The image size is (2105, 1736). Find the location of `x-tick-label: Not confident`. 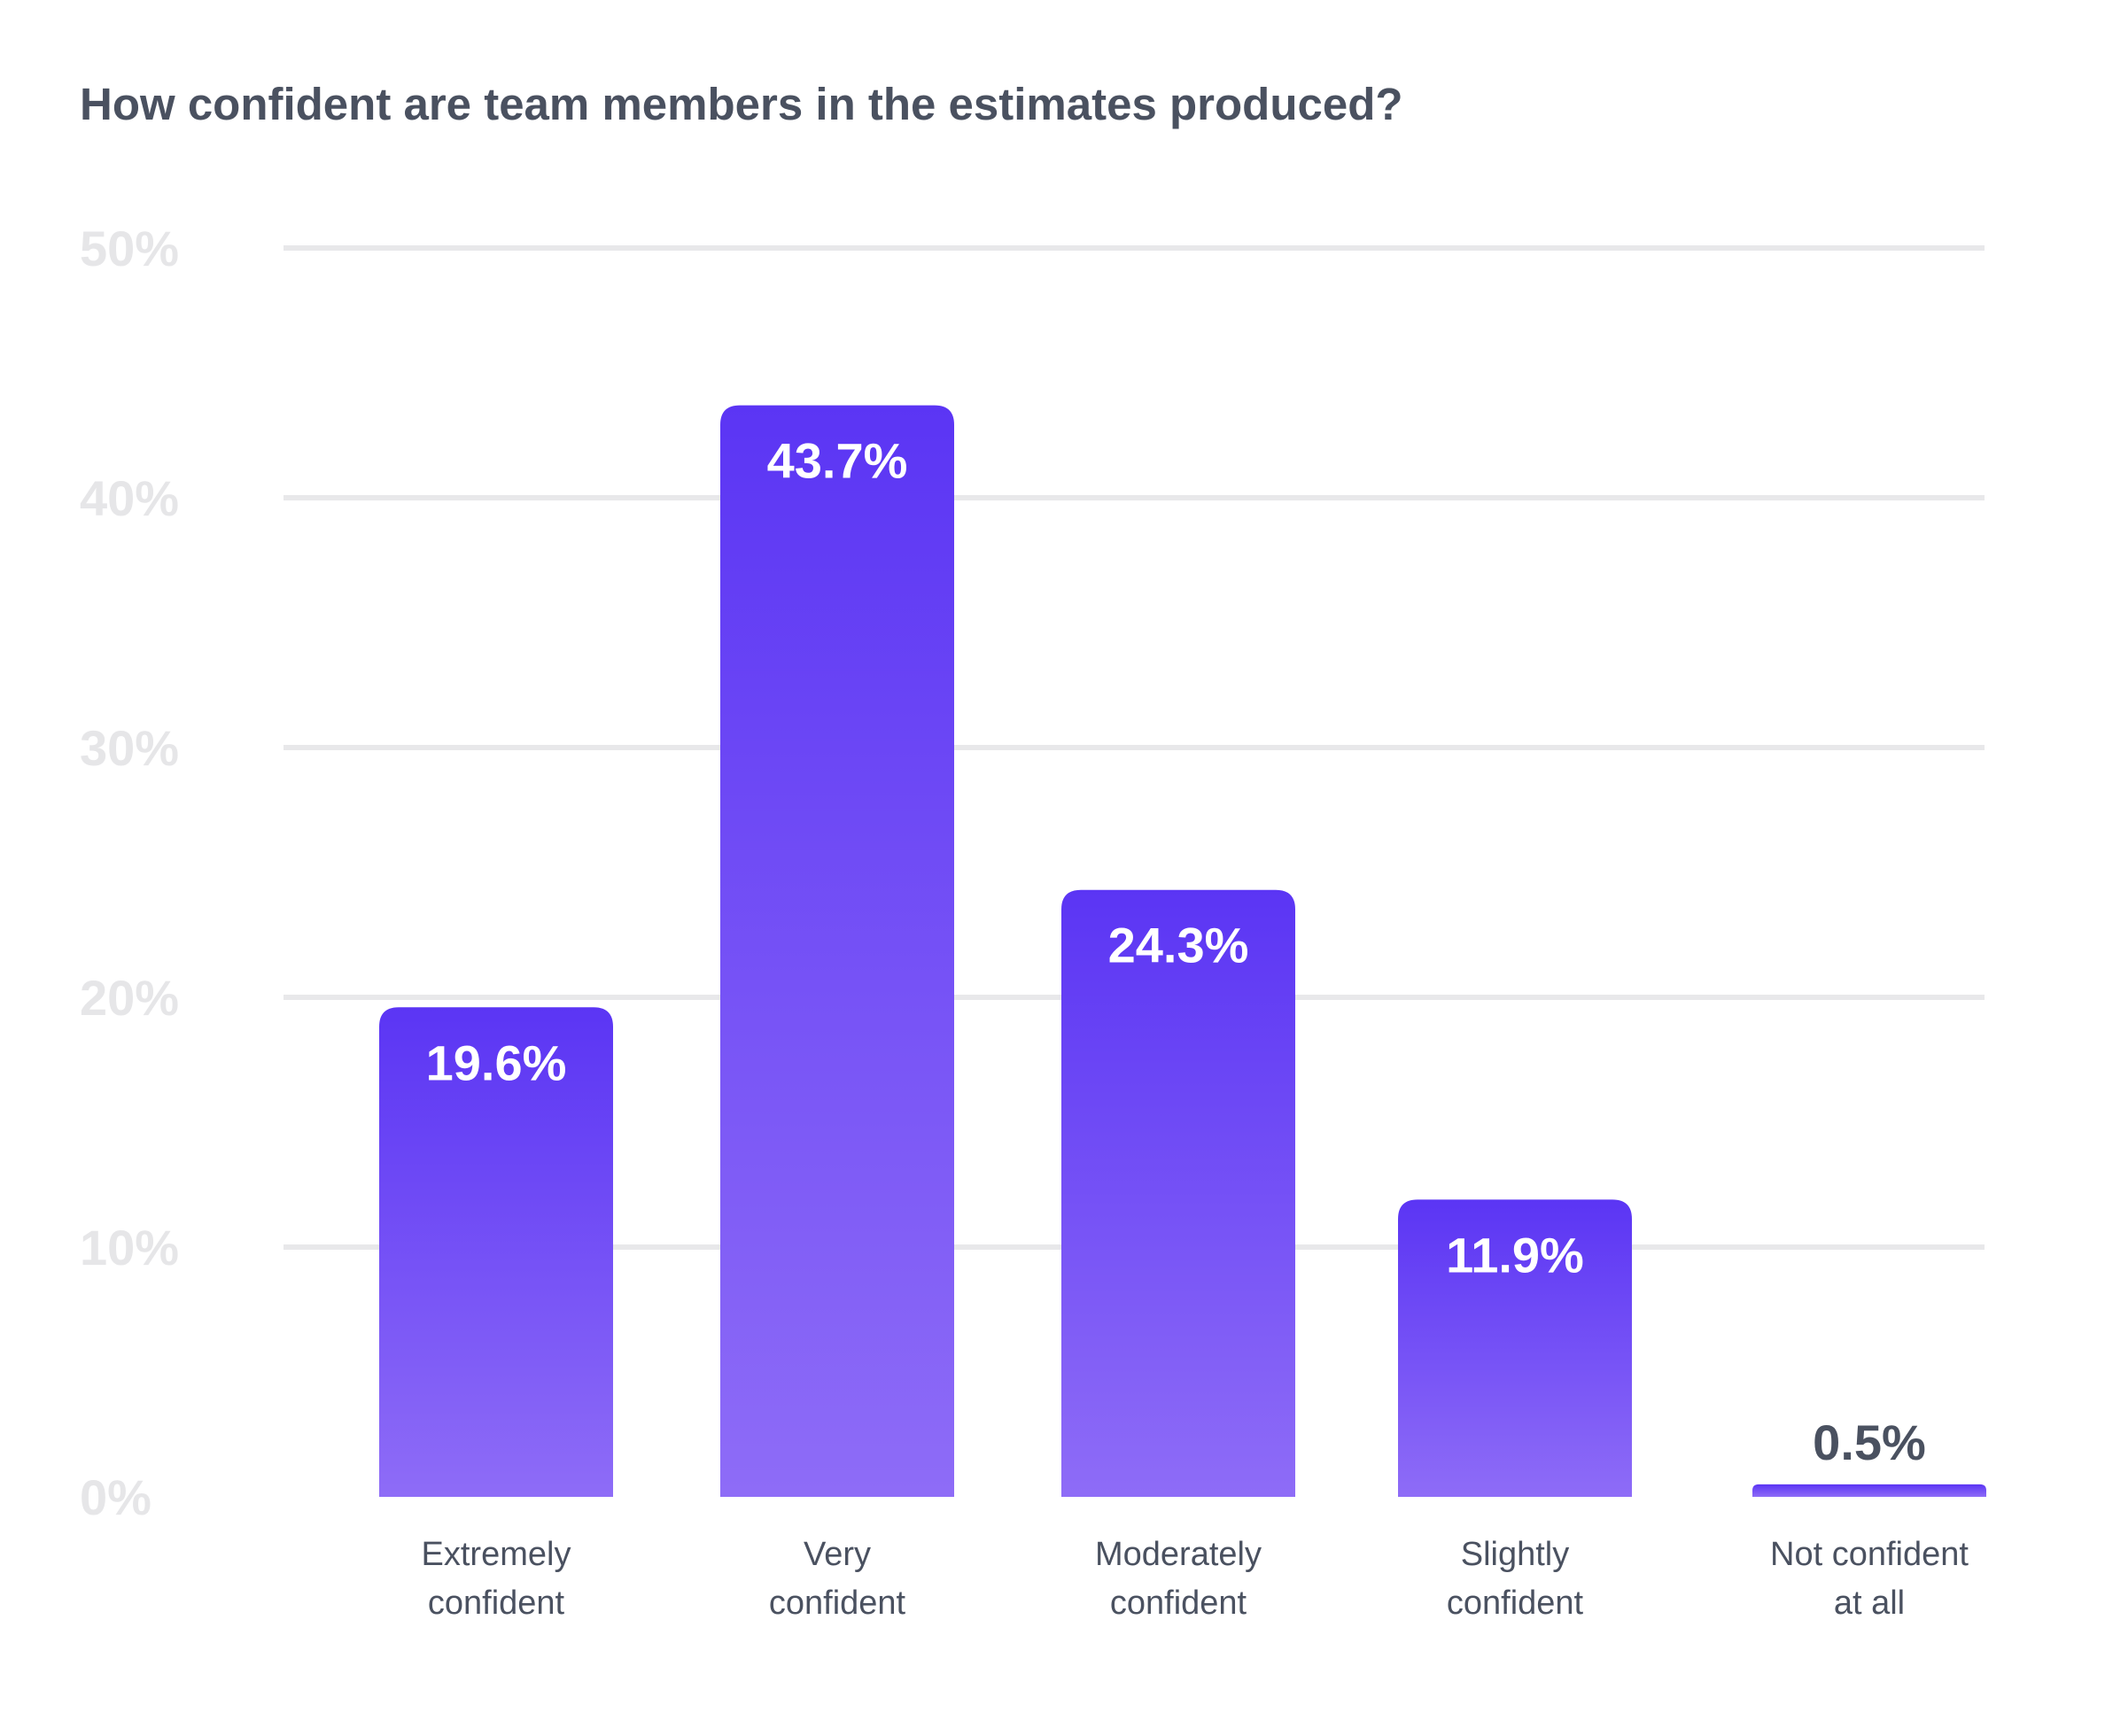

x-tick-label: Not confident is located at coordinates (1869, 1554).